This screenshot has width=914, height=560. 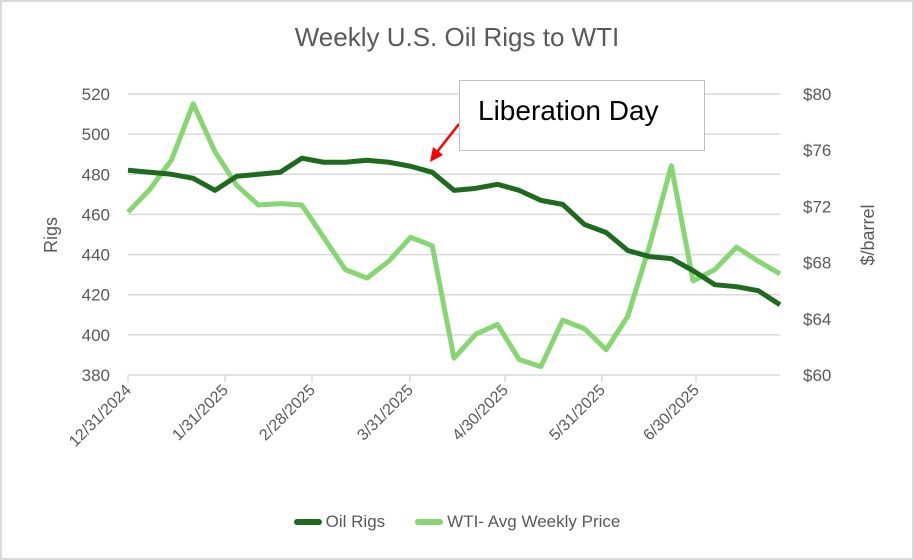 I want to click on y-left-tick: 500, so click(x=96, y=134).